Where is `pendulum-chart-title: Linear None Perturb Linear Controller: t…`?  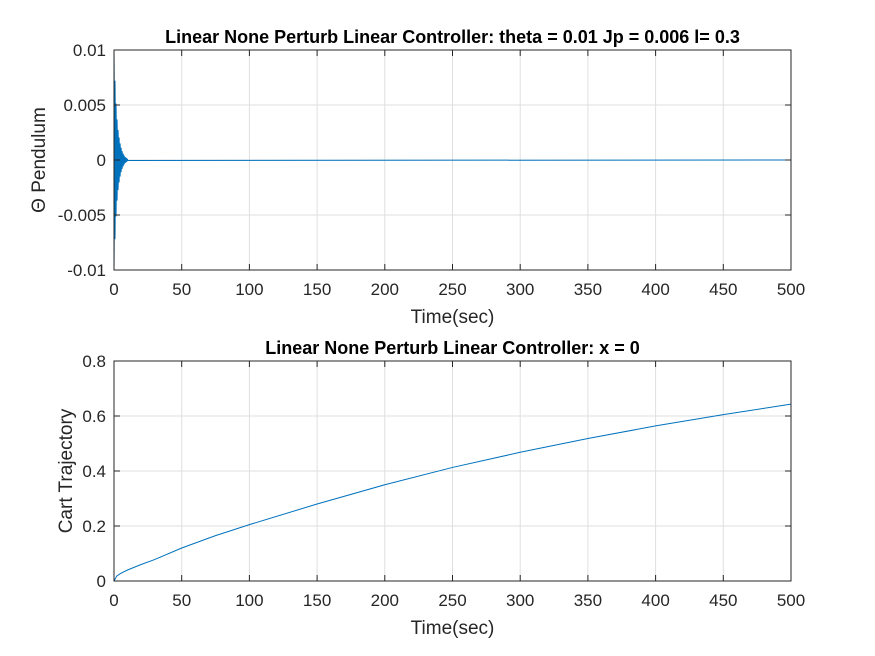 pendulum-chart-title: Linear None Perturb Linear Controller: t… is located at coordinates (452, 37).